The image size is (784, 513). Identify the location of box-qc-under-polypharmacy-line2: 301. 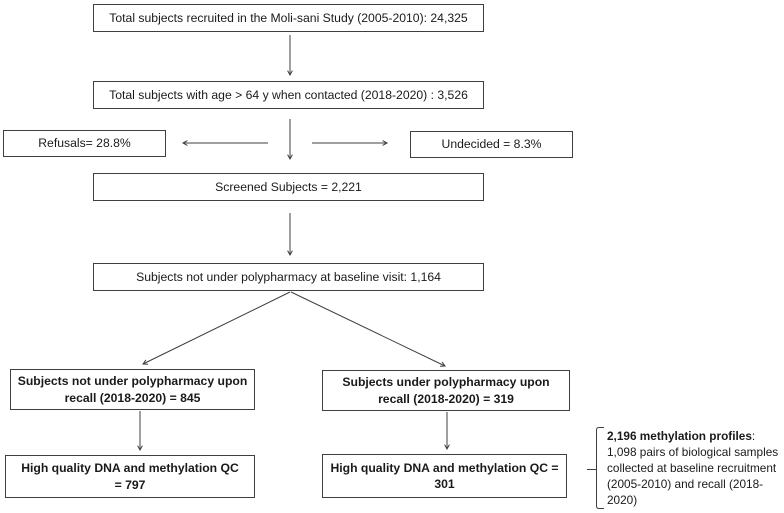
(444, 484).